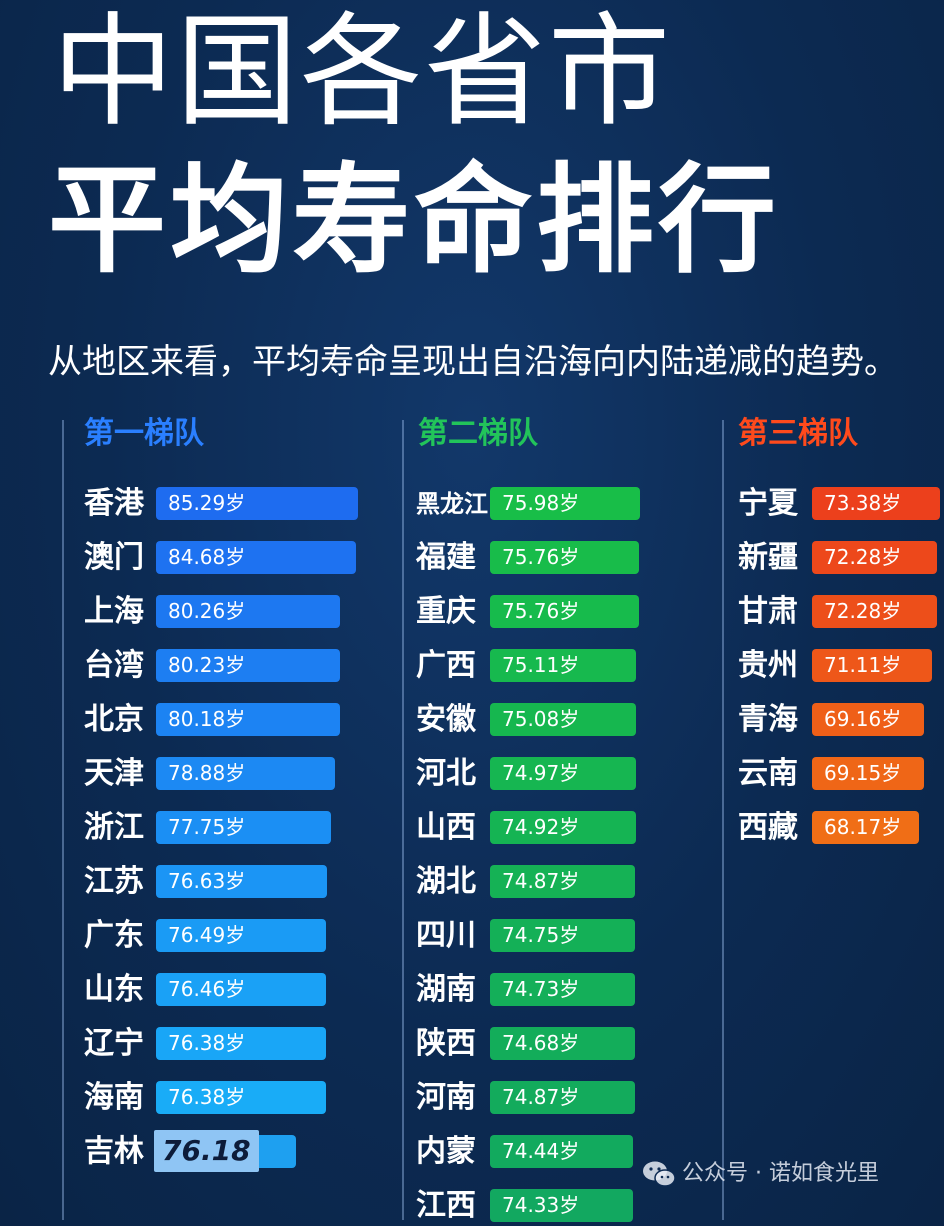 Image resolution: width=944 pixels, height=1226 pixels. What do you see at coordinates (114, 827) in the screenshot?
I see `row-label: 浙江` at bounding box center [114, 827].